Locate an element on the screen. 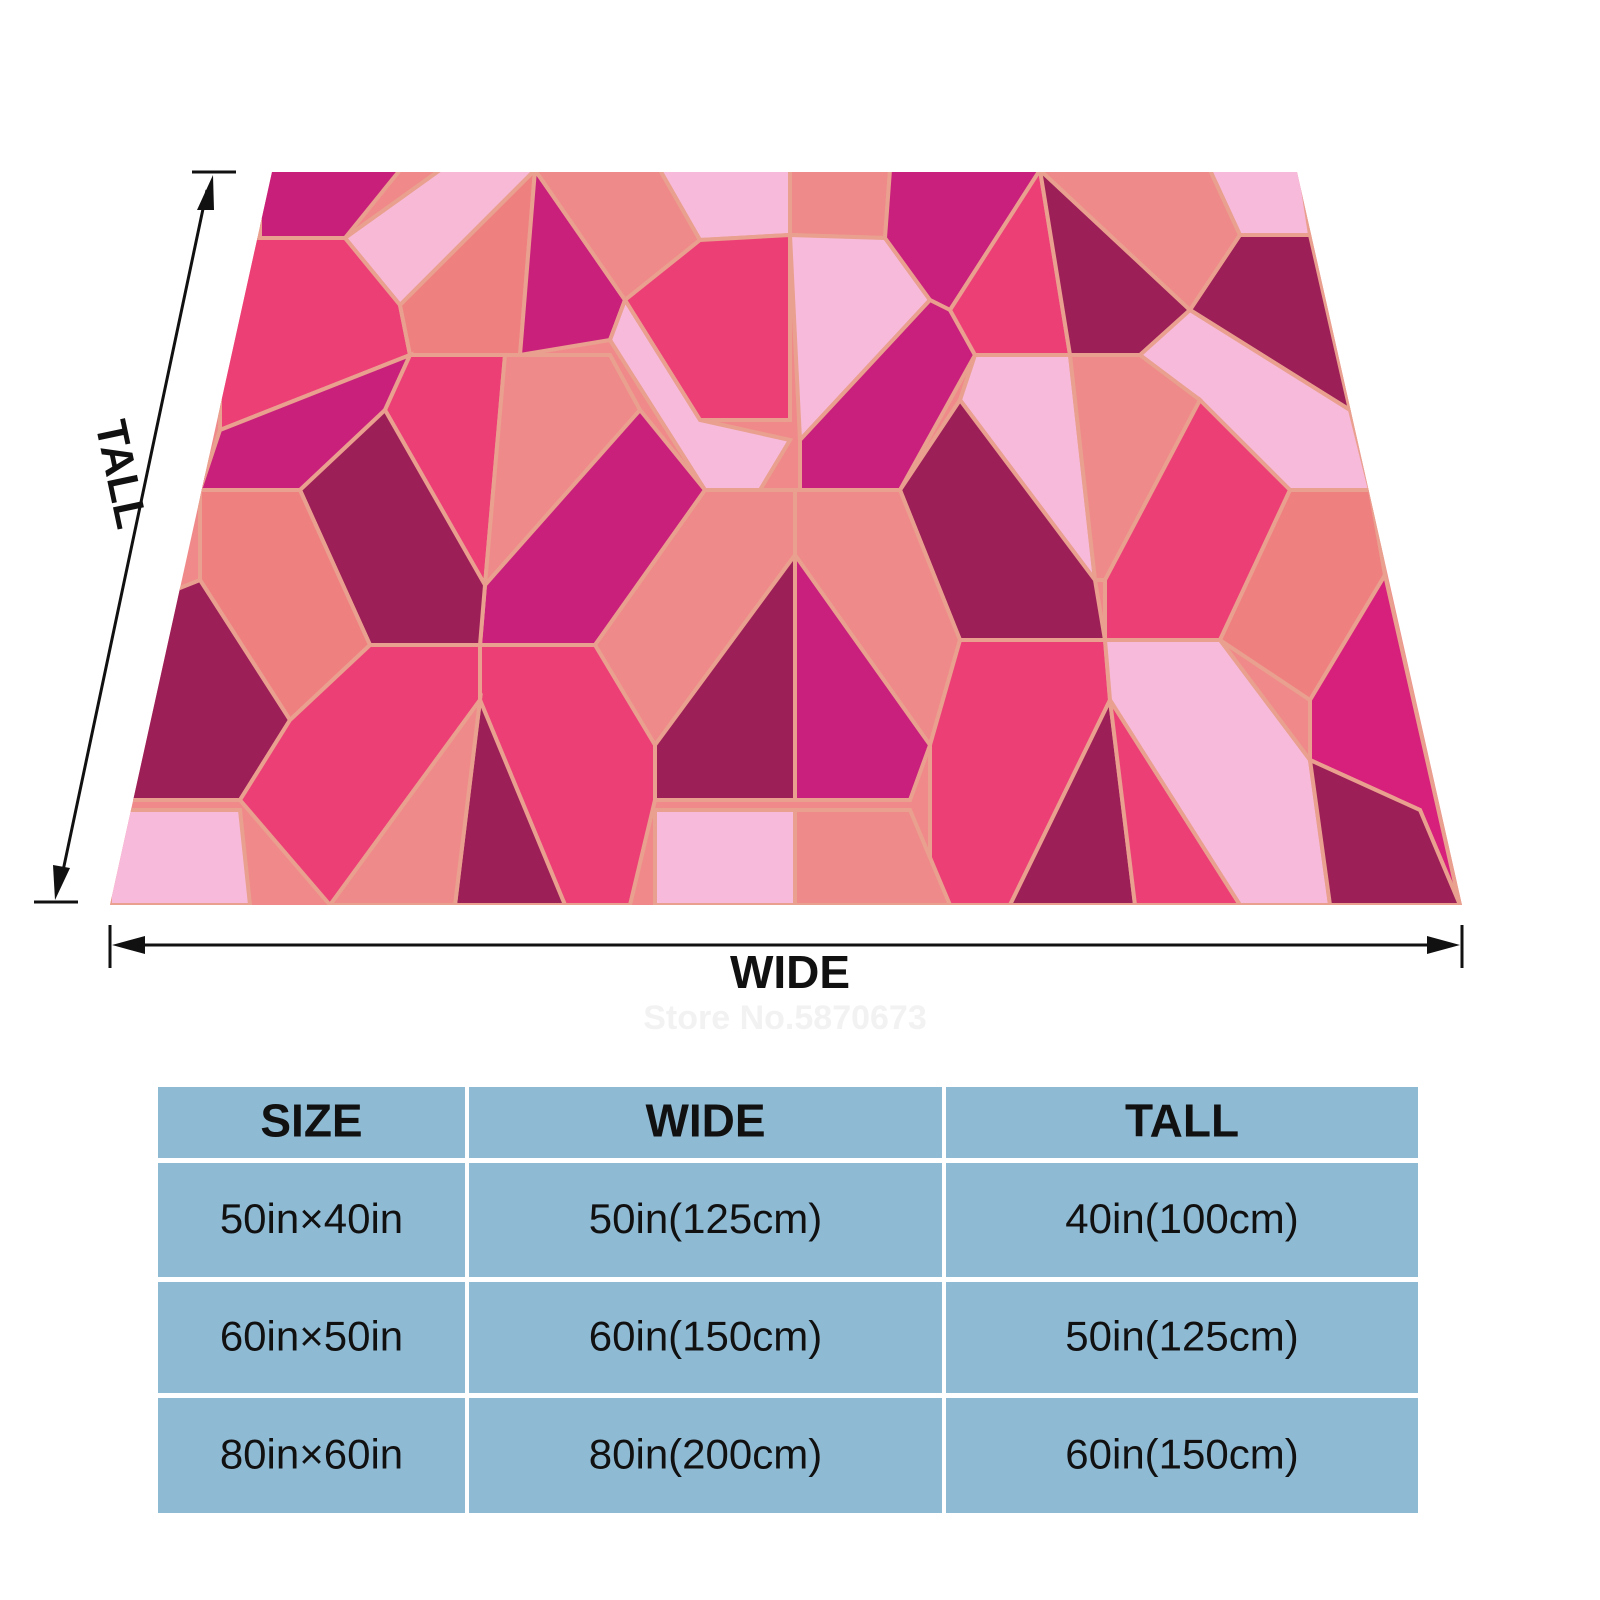 The image size is (1600, 1600). cell-text: 80in×60in is located at coordinates (311, 1454).